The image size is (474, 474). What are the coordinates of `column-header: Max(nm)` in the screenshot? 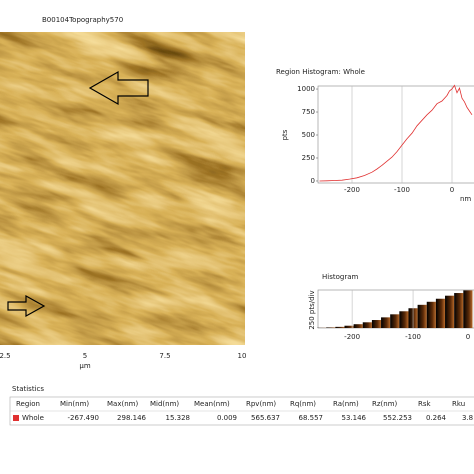 It's located at (122, 404).